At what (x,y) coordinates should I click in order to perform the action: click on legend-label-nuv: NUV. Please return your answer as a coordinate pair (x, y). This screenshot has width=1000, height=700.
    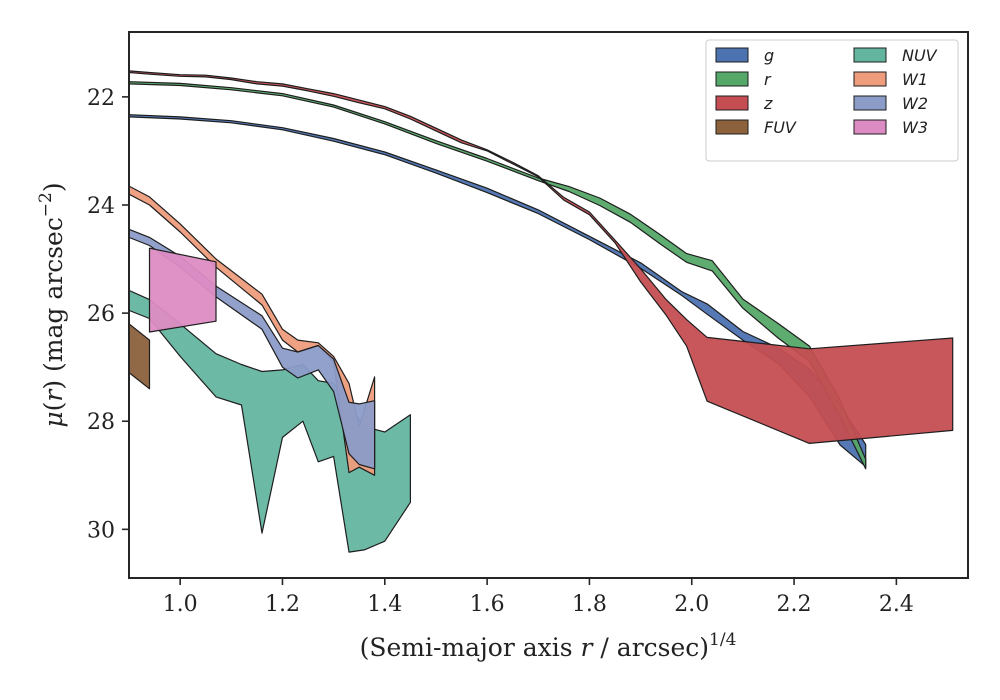
    Looking at the image, I should click on (920, 55).